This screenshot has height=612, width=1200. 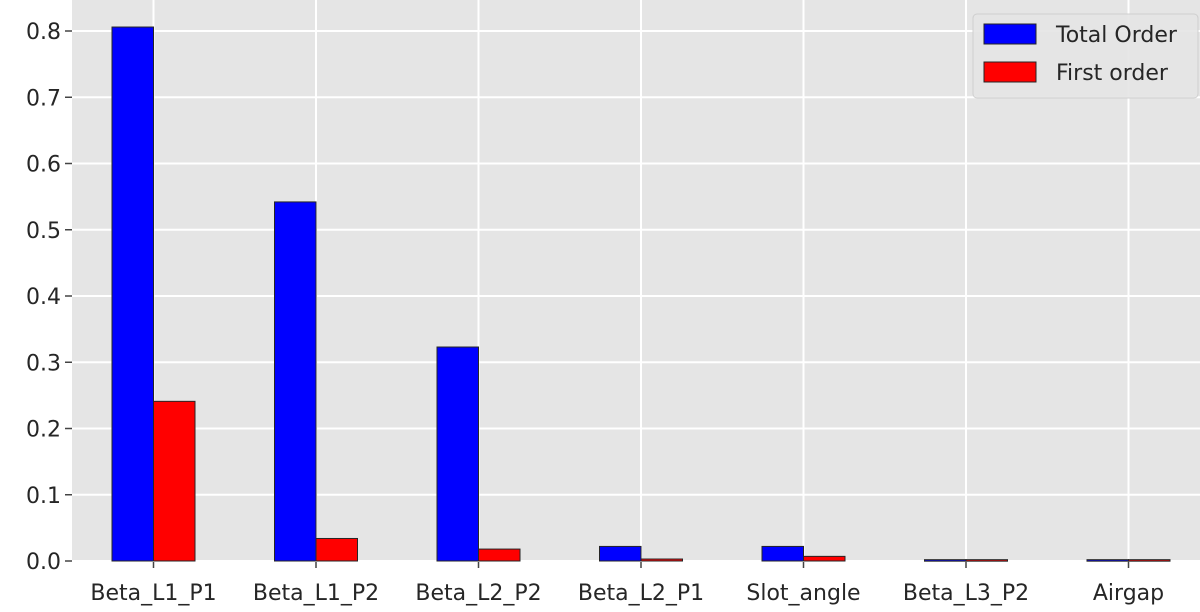 I want to click on bar-first-order-slot-angle, so click(x=824, y=558).